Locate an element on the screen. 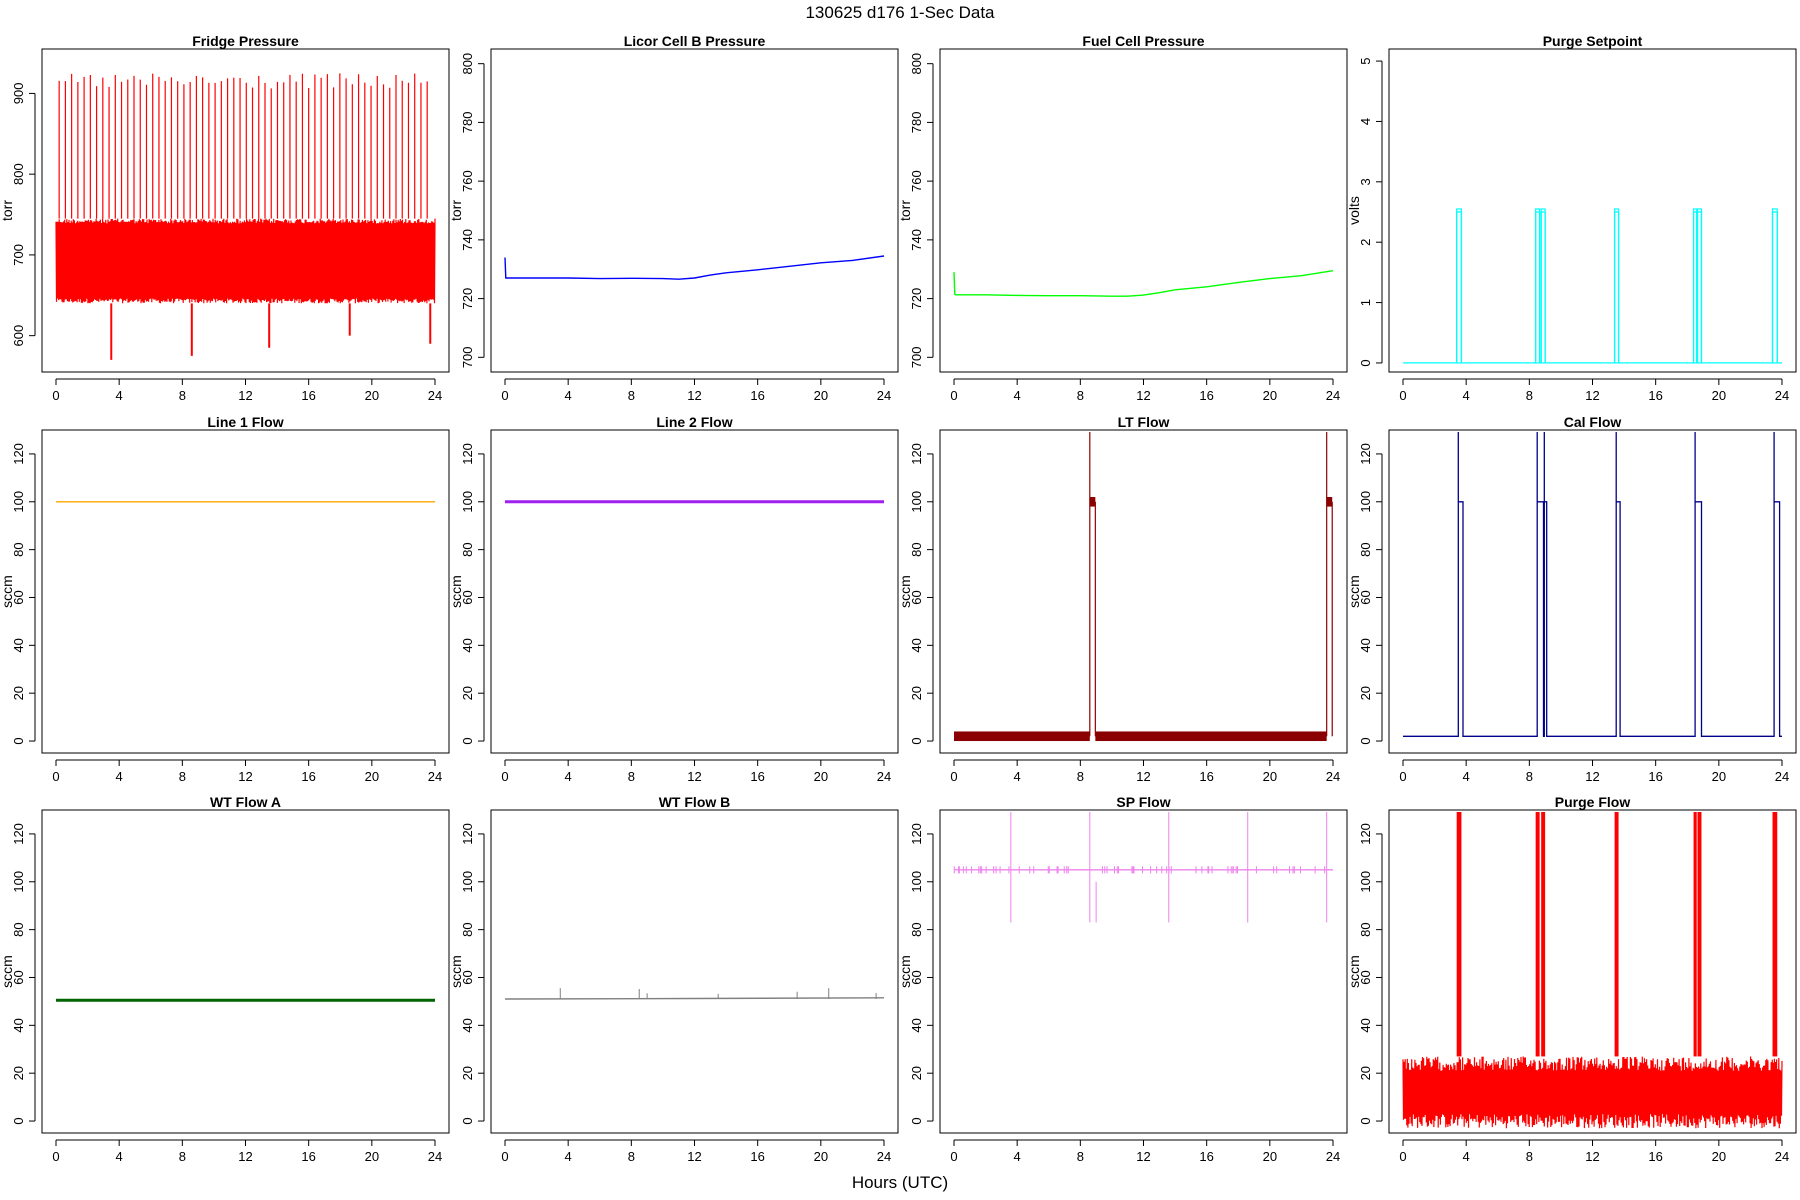 The height and width of the screenshot is (1200, 1800). y-tick-label: 720 is located at coordinates (916, 299).